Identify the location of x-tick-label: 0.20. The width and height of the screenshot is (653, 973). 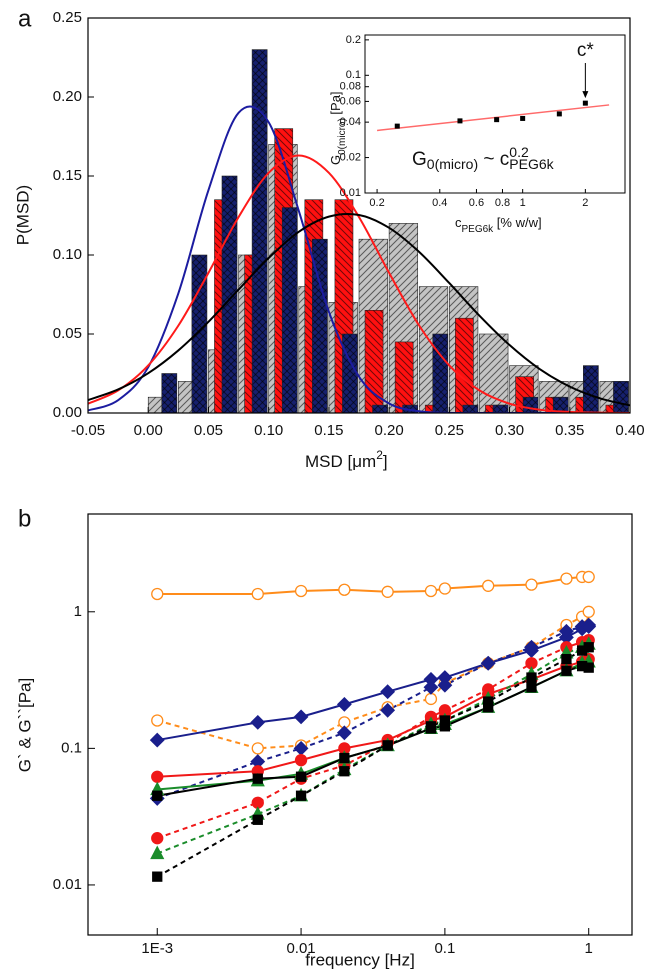
(389, 430).